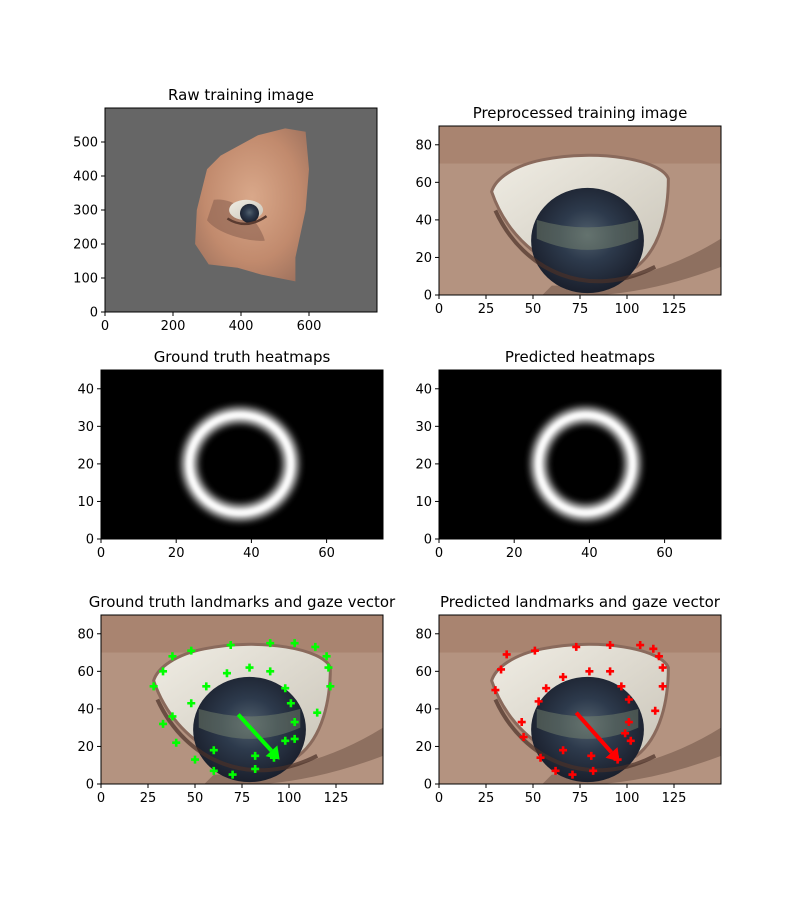 This screenshot has height=900, width=800. Describe the element at coordinates (236, 220) in the screenshot. I see `eye-socket-shadow` at that location.